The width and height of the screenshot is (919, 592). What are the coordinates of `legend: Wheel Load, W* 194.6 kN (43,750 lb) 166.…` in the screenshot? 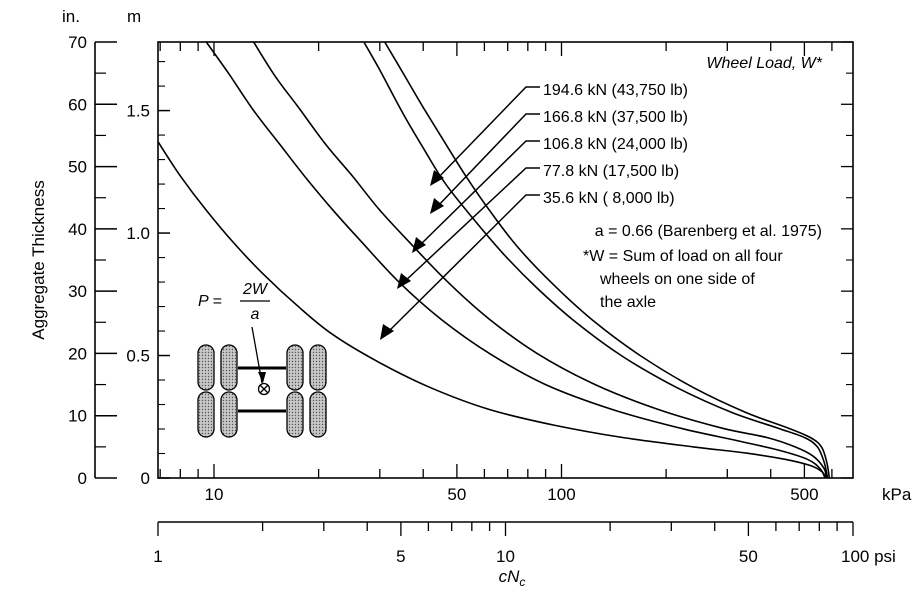 It's located at (683, 183).